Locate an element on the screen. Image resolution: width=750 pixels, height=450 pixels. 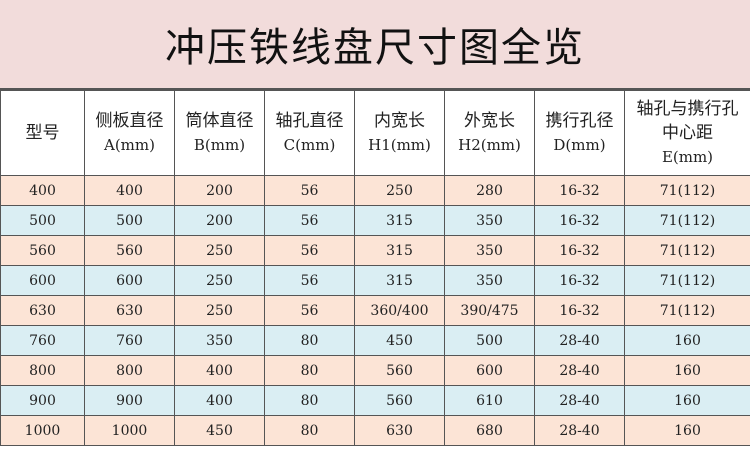
column-header-unit: A(mm) is located at coordinates (129, 145).